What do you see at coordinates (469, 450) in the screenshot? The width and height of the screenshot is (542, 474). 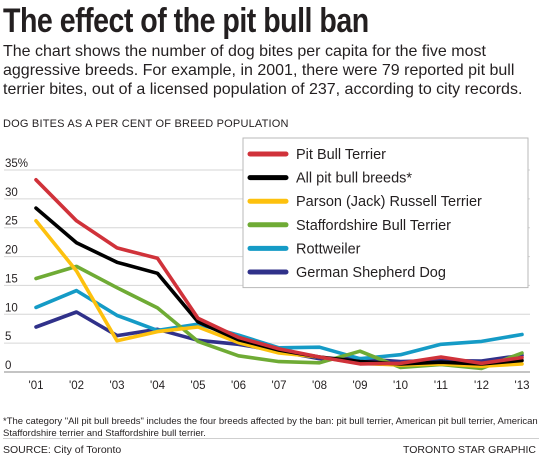 I see `credit-text: TORONTO STAR GRAPHIC` at bounding box center [469, 450].